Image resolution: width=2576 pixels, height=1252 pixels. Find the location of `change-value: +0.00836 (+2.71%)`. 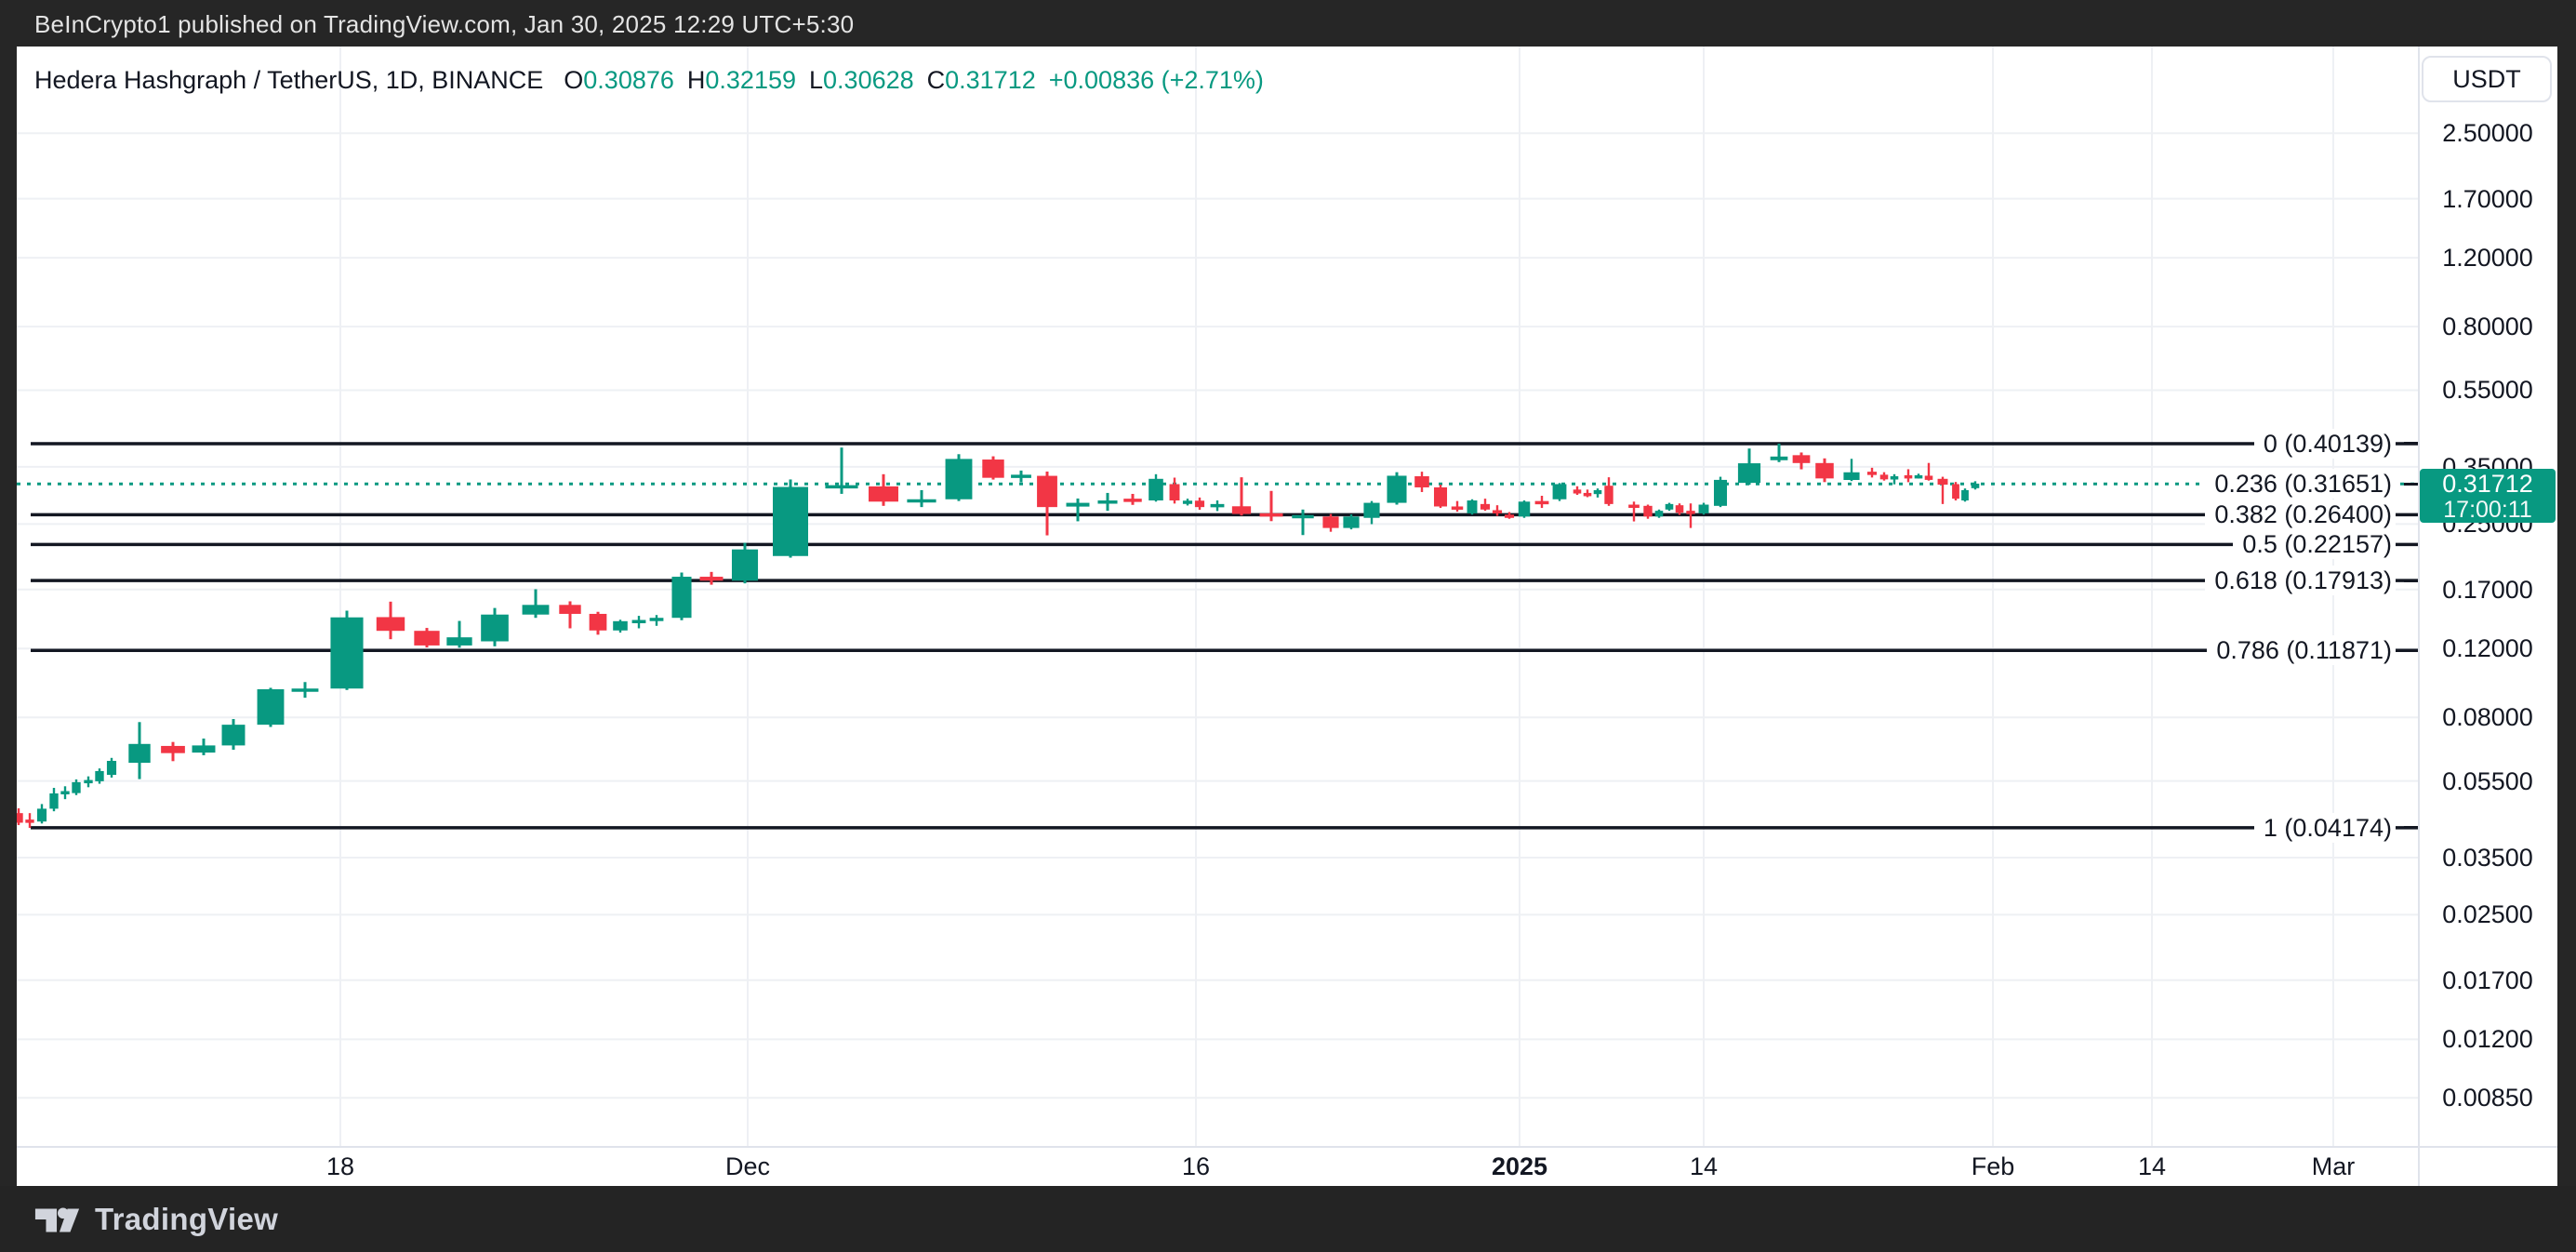

change-value: +0.00836 (+2.71%) is located at coordinates (1156, 80).